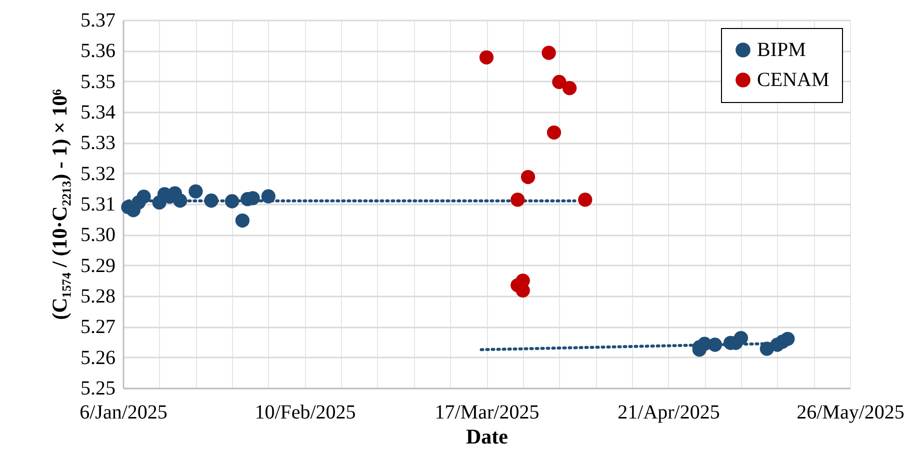 The width and height of the screenshot is (909, 468). Describe the element at coordinates (98, 357) in the screenshot. I see `y-tick-label: 5.26` at that location.